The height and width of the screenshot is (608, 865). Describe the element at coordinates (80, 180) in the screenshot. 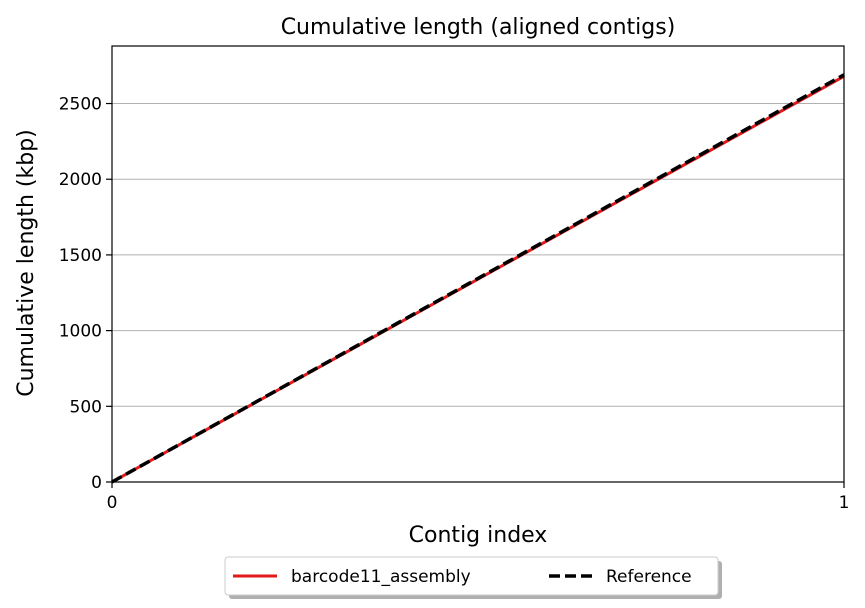

I see `y-tick-label: 2000` at that location.